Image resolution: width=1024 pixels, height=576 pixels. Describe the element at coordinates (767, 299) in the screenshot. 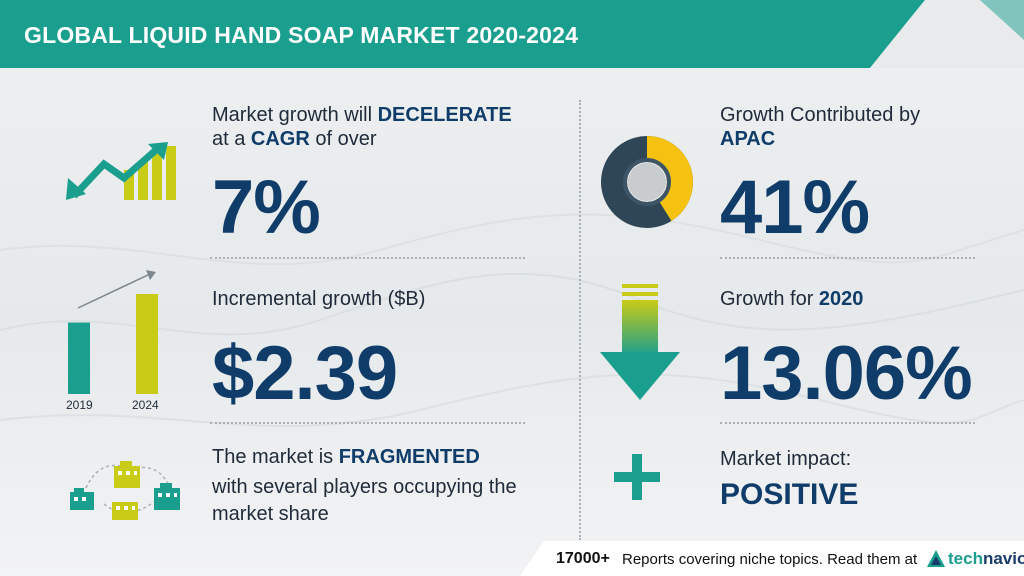

I see `growth-2020-prefix: Growth for` at that location.